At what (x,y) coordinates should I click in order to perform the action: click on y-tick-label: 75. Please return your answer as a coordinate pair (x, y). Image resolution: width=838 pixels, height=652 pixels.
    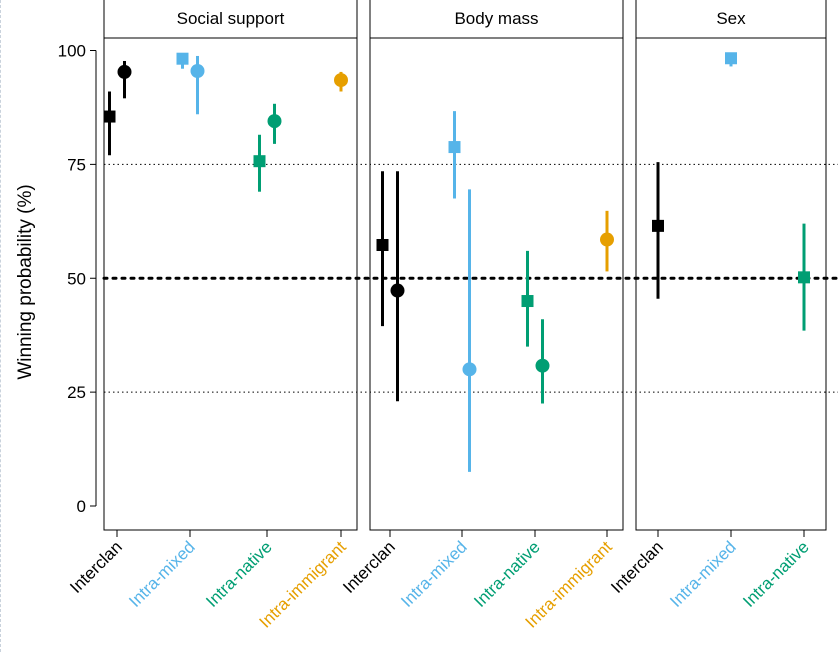
    Looking at the image, I should click on (76, 164).